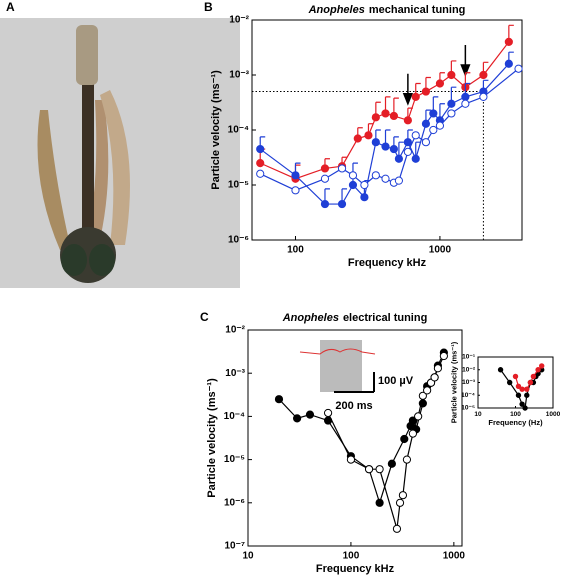 This screenshot has width=567, height=577. What do you see at coordinates (384, 134) in the screenshot?
I see `series-line` at bounding box center [384, 134].